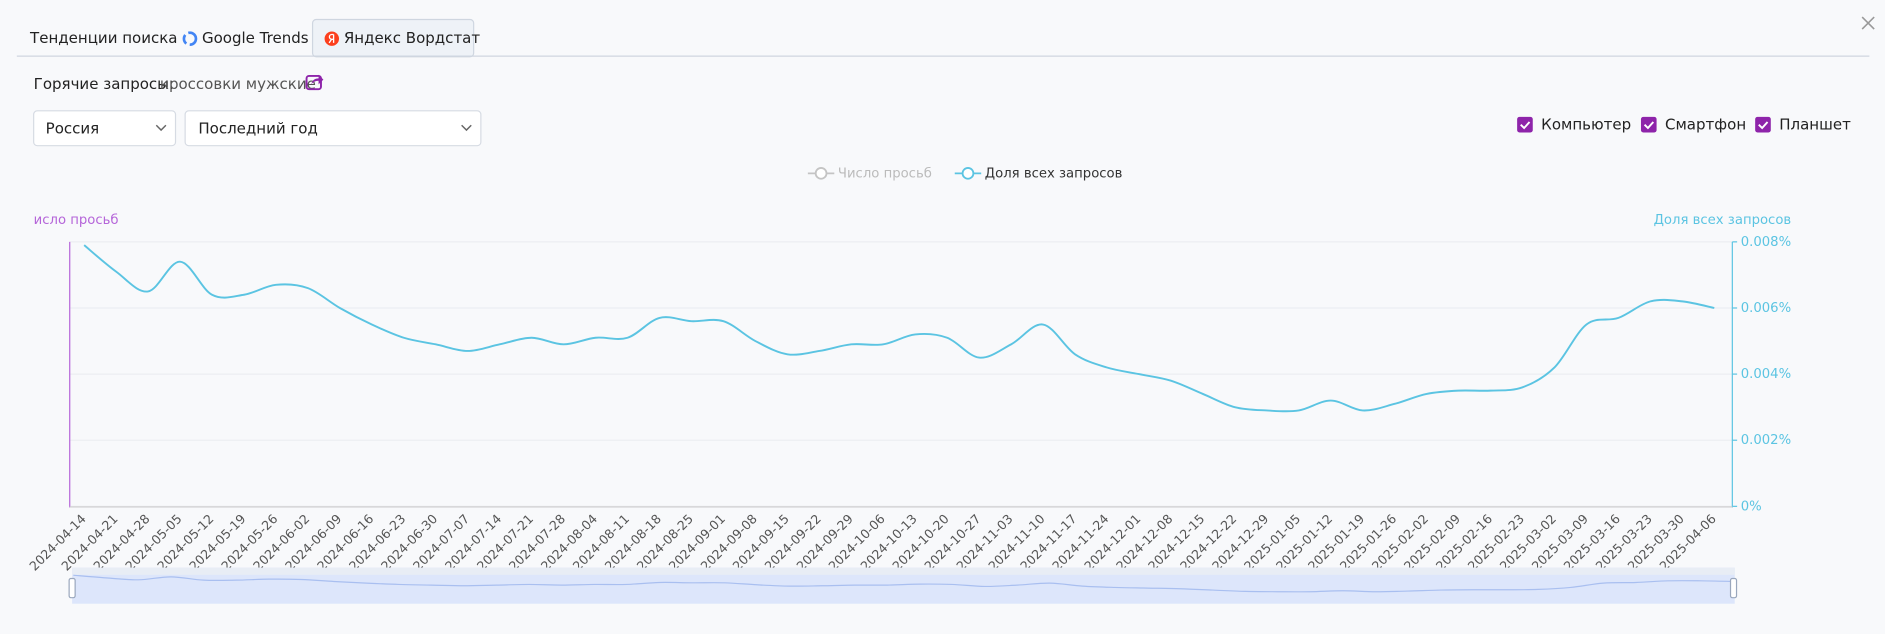 The width and height of the screenshot is (1885, 634). I want to click on checkbox-label: Компьютер, so click(1586, 125).